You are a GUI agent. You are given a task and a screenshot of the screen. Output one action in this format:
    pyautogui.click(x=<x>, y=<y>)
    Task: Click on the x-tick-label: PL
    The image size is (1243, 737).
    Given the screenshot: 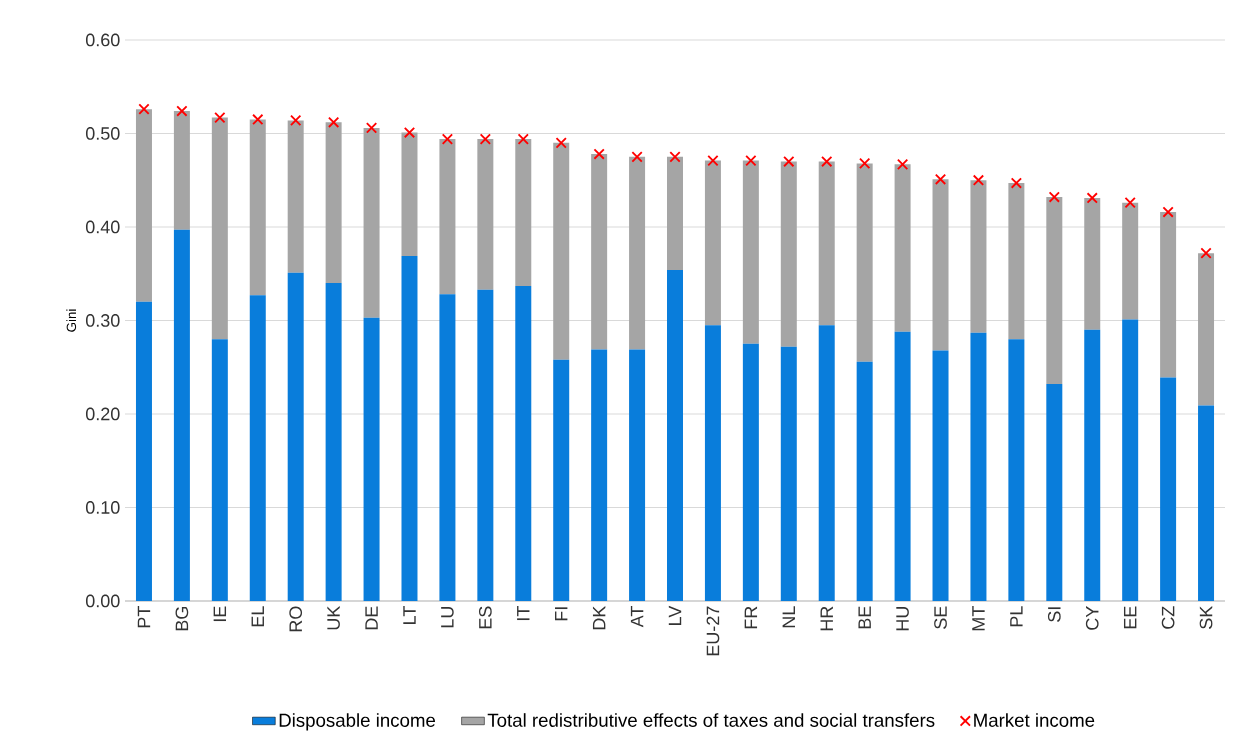 What is the action you would take?
    pyautogui.click(x=1016, y=616)
    